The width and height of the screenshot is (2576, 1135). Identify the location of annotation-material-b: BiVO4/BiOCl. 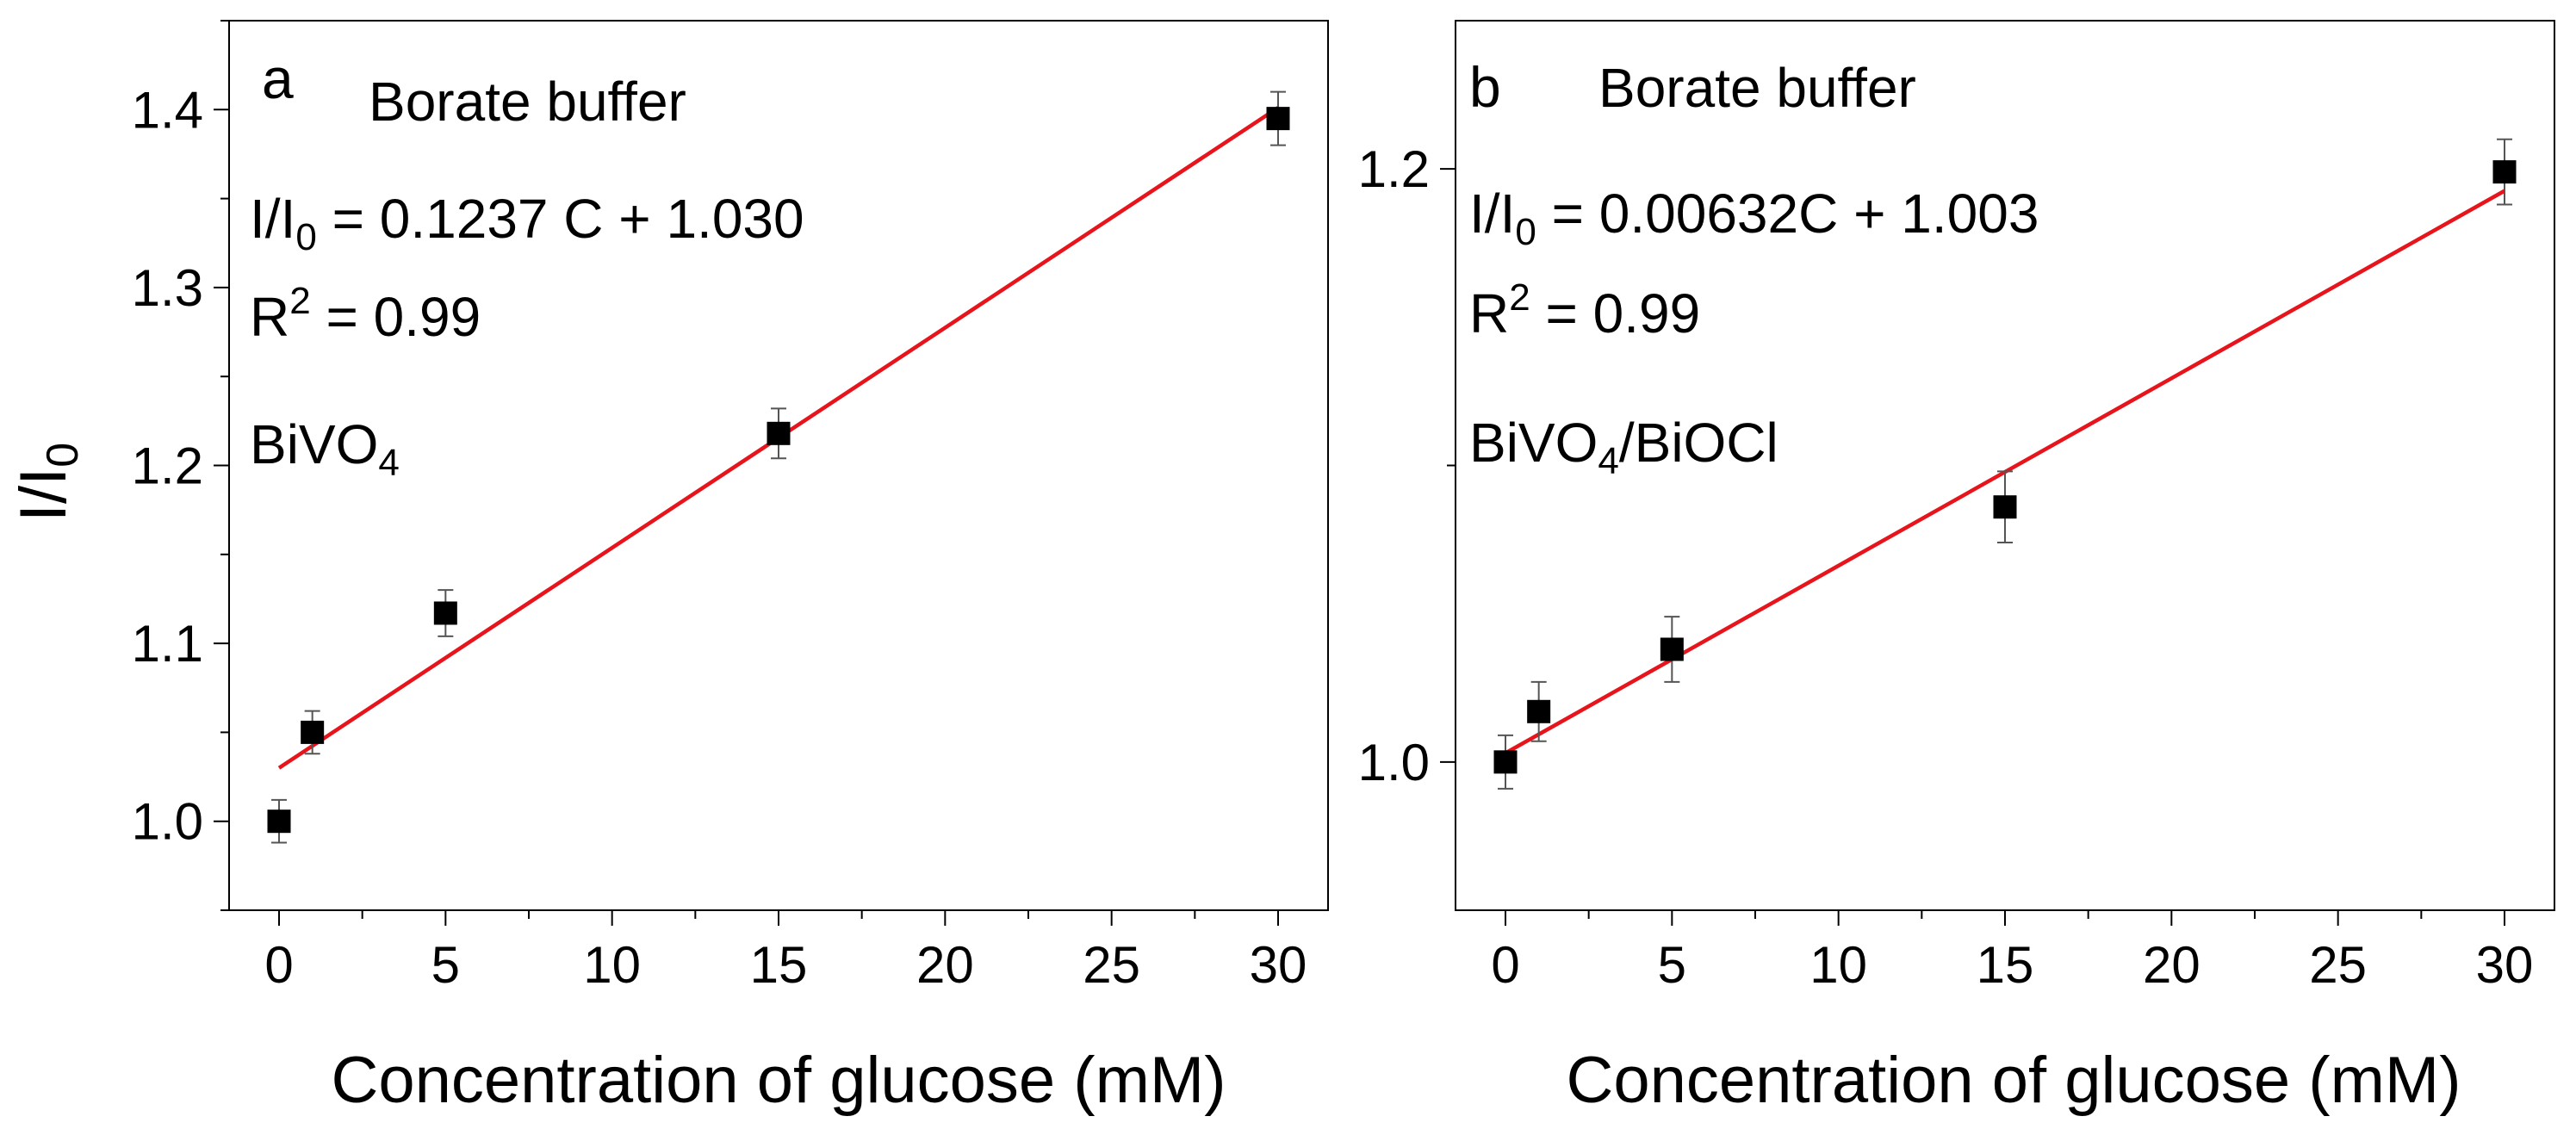
(1623, 447).